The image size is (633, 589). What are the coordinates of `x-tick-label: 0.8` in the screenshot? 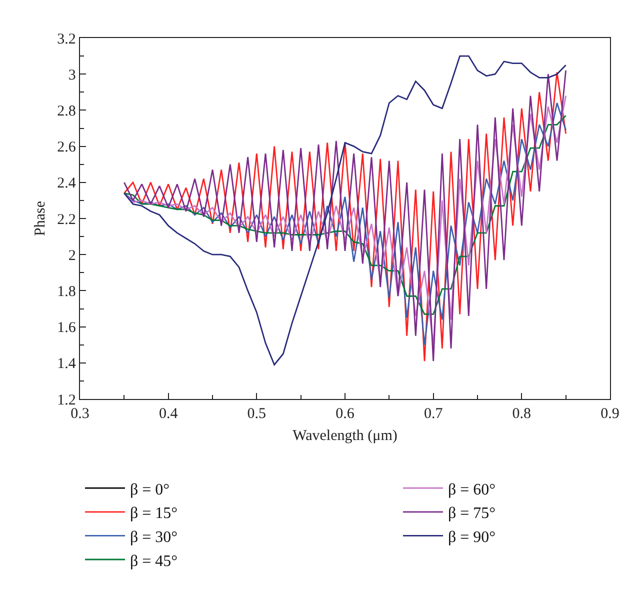 It's located at (522, 414).